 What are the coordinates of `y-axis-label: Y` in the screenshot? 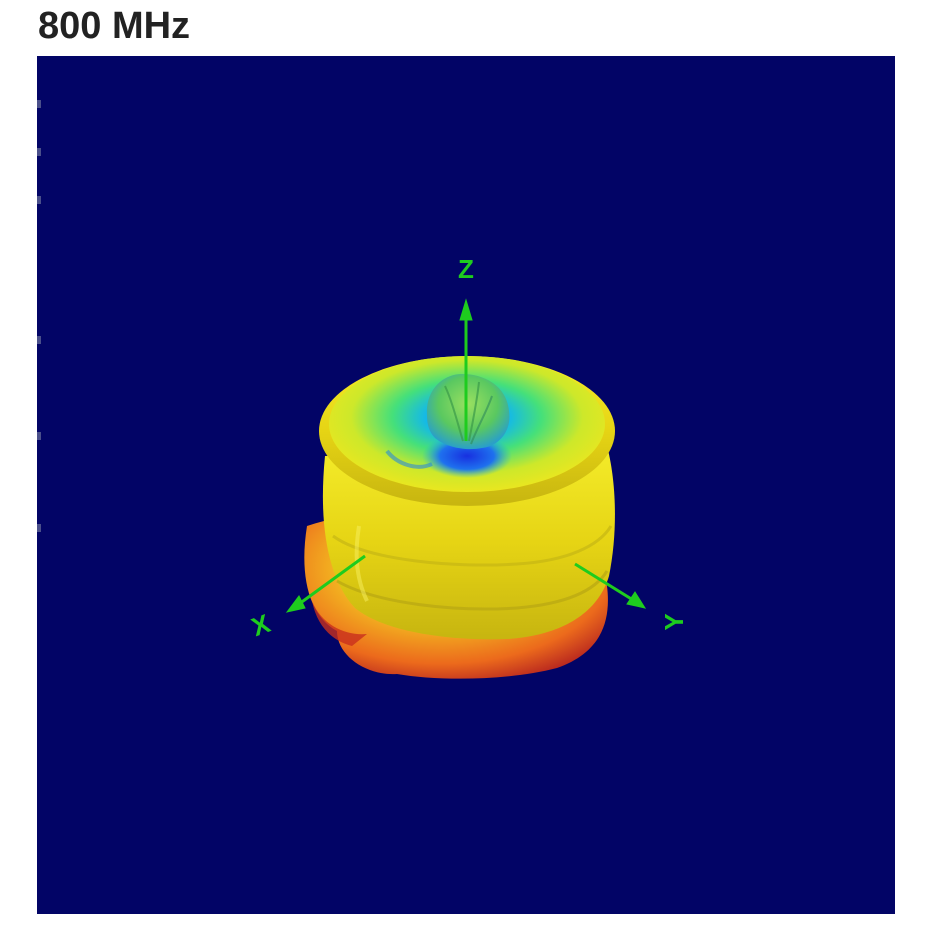 It's located at (674, 621).